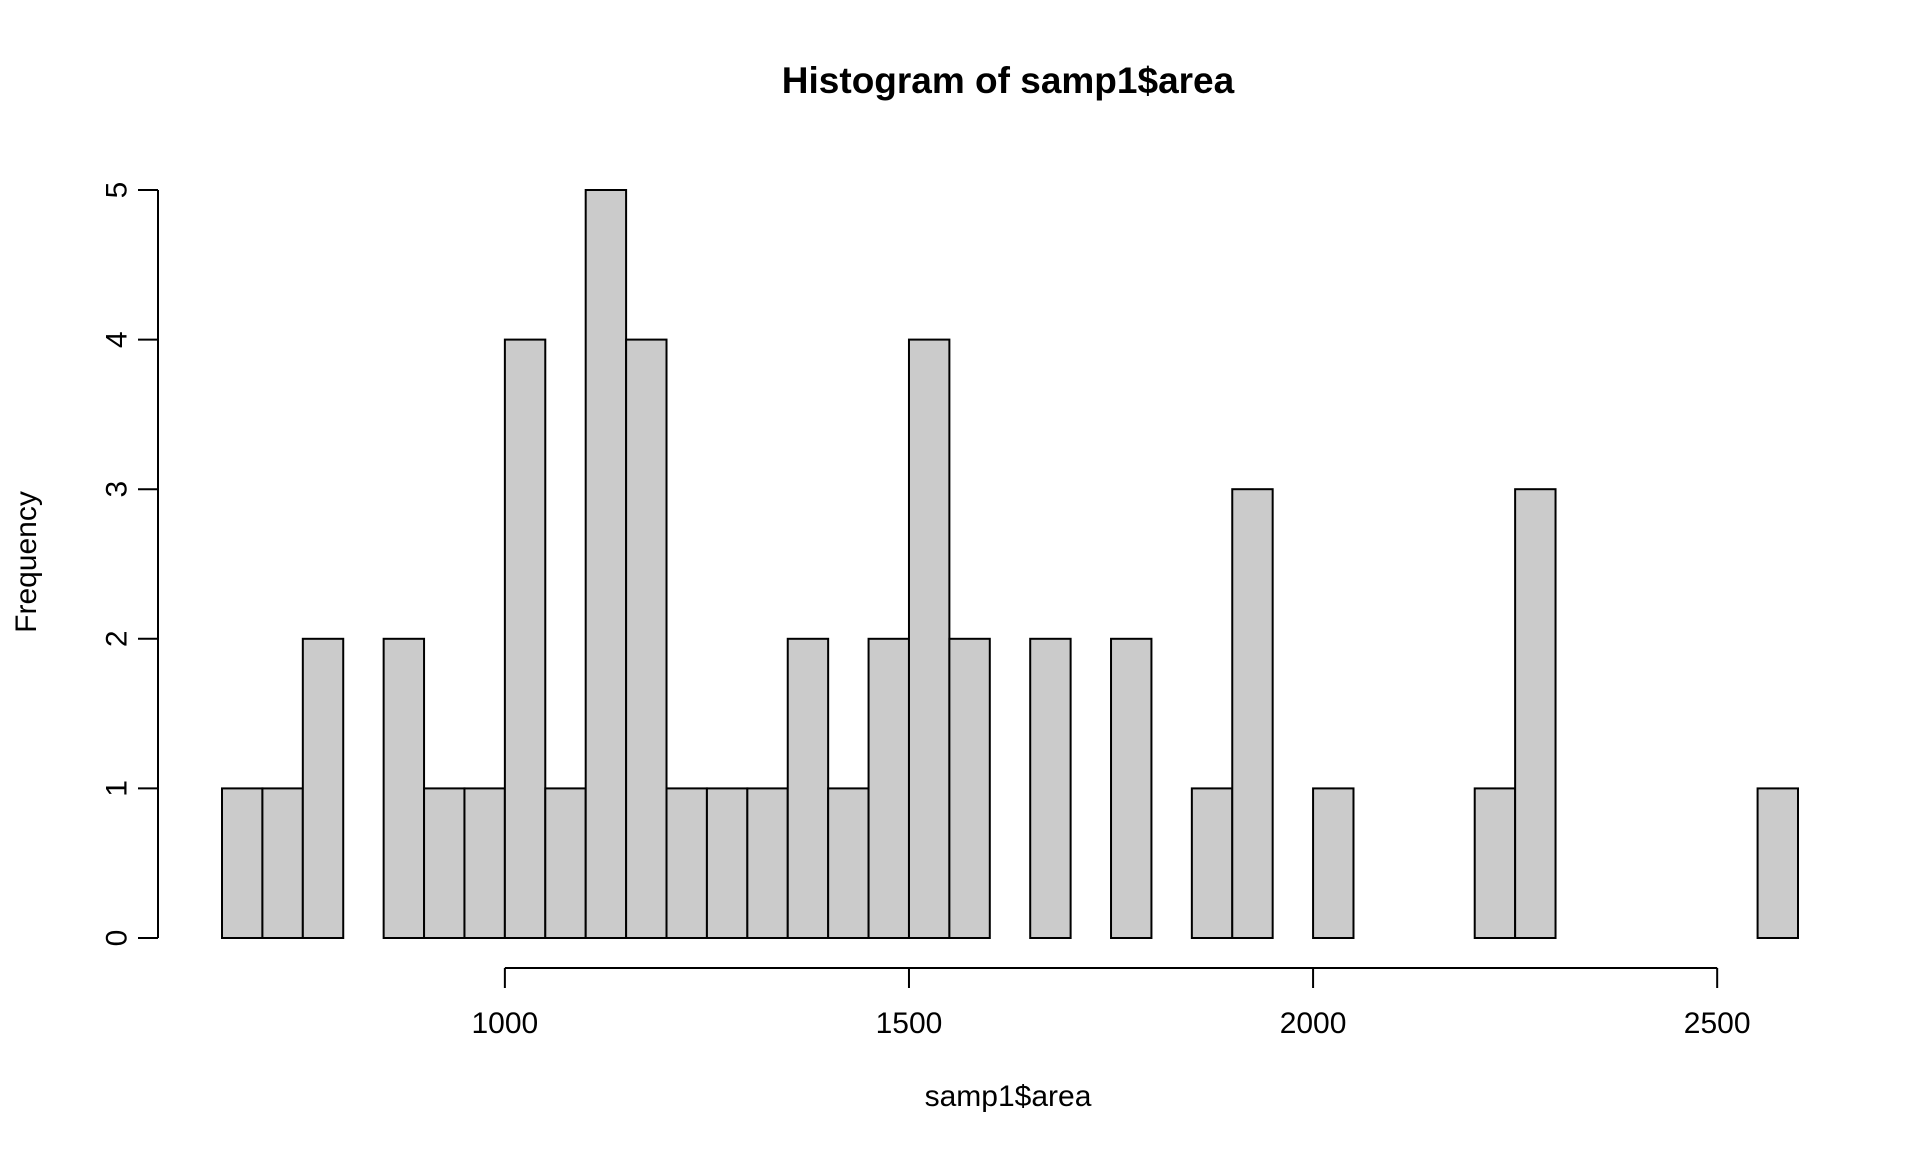  I want to click on x-tick-label: 1000, so click(504, 1023).